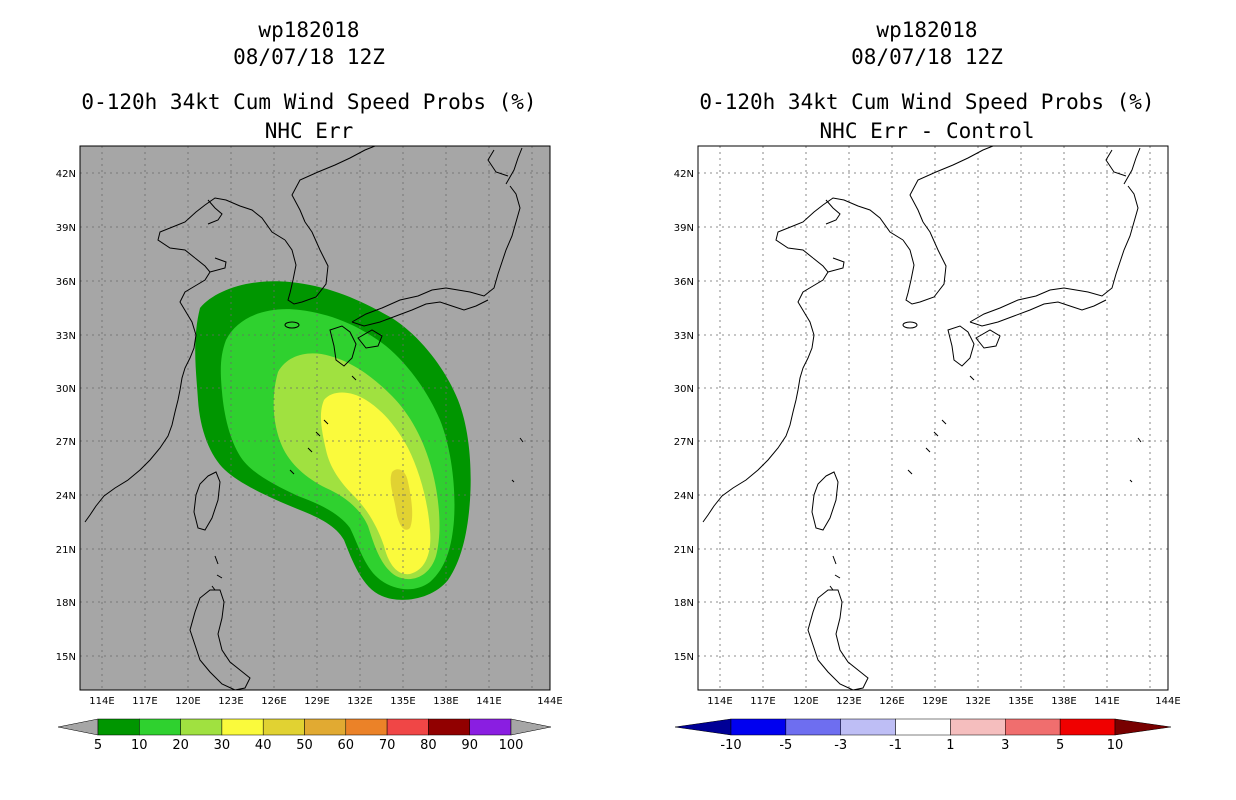 This screenshot has width=1236, height=800. I want to click on colorbar-label: 20, so click(180, 745).